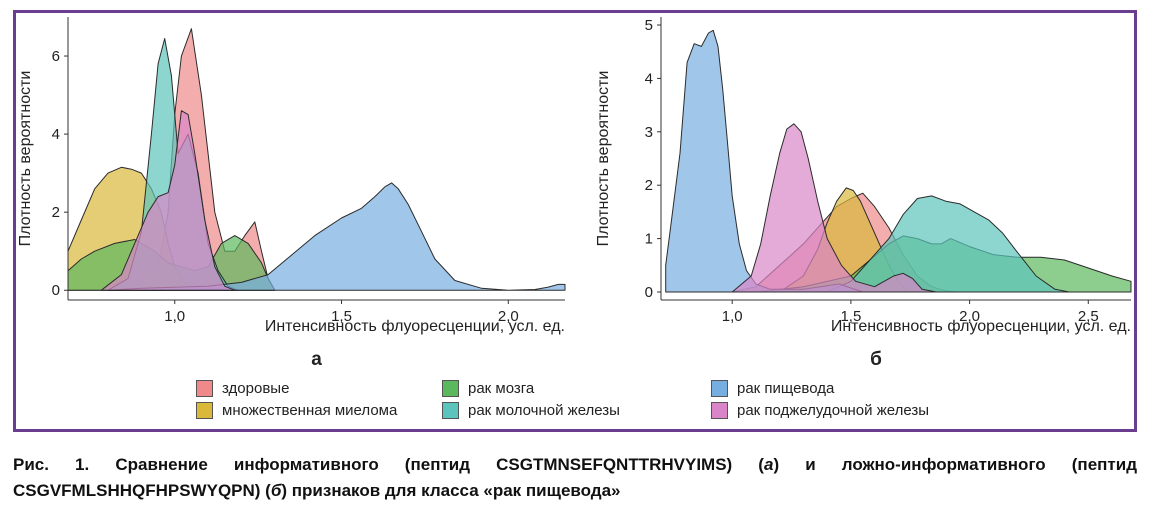 This screenshot has height=514, width=1150. I want to click on y-tick-label: 3, so click(649, 132).